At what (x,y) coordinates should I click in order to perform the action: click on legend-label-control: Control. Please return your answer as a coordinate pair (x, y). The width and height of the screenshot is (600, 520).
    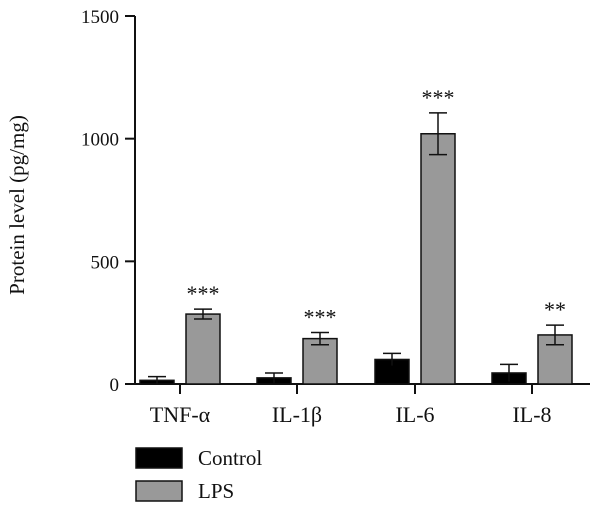
    Looking at the image, I should click on (230, 458).